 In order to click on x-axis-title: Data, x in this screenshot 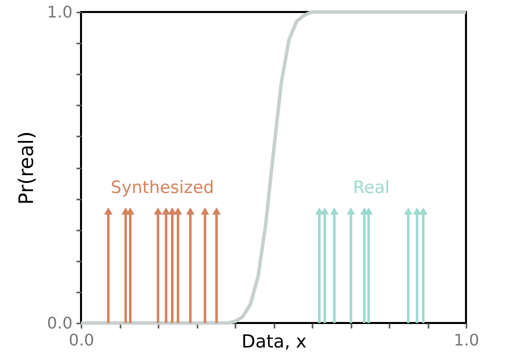, I will do `click(274, 342)`.